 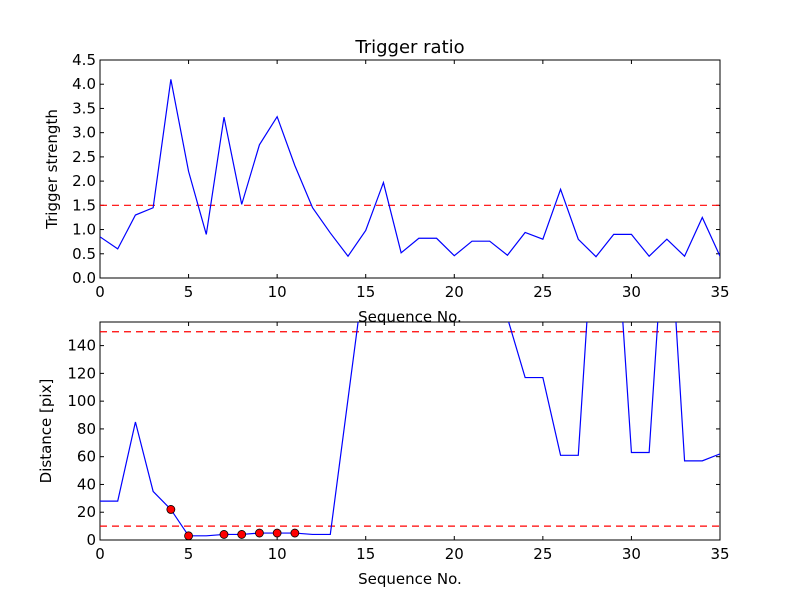 What do you see at coordinates (46, 431) in the screenshot?
I see `bottom-y-axis-label: Distance [pix]` at bounding box center [46, 431].